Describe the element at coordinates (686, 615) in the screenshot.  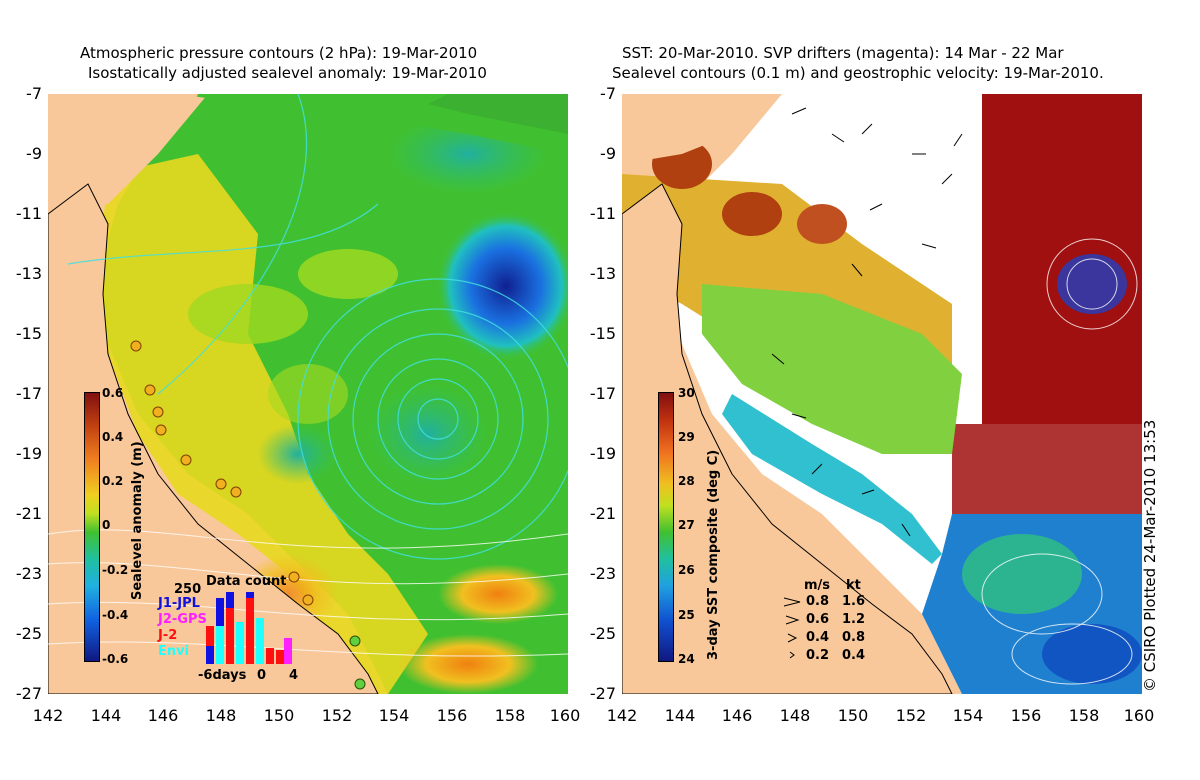
I see `colorbar-tick: 25` at that location.